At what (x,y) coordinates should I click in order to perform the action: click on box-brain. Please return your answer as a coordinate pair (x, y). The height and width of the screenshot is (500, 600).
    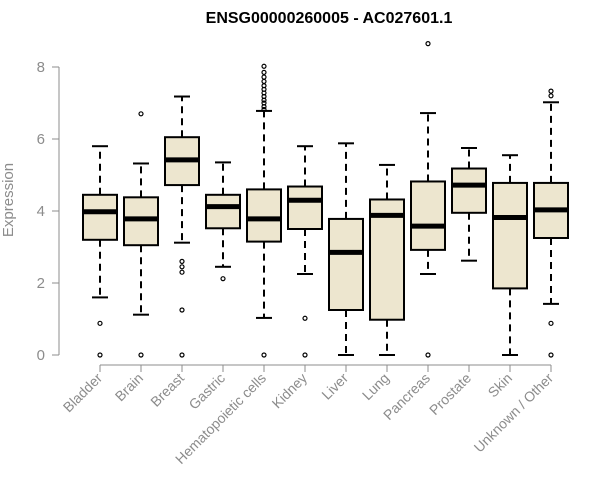
    Looking at the image, I should click on (141, 234).